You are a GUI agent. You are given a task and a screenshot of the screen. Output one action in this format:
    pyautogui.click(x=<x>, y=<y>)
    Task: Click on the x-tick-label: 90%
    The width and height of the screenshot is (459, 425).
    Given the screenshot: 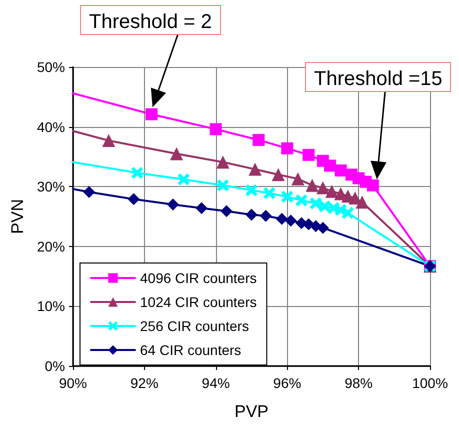 What is the action you would take?
    pyautogui.click(x=73, y=383)
    